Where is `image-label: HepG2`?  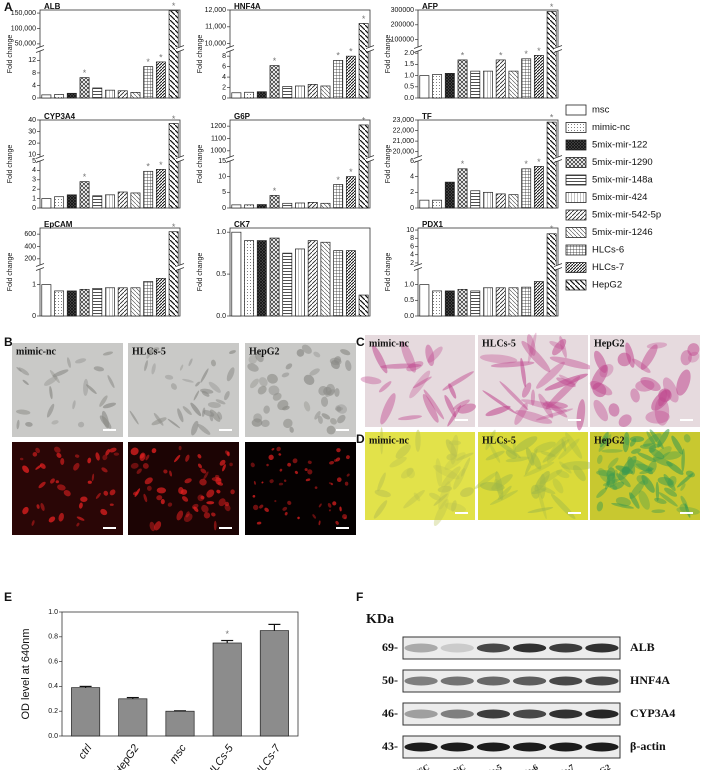
image-label: HepG2 is located at coordinates (609, 343).